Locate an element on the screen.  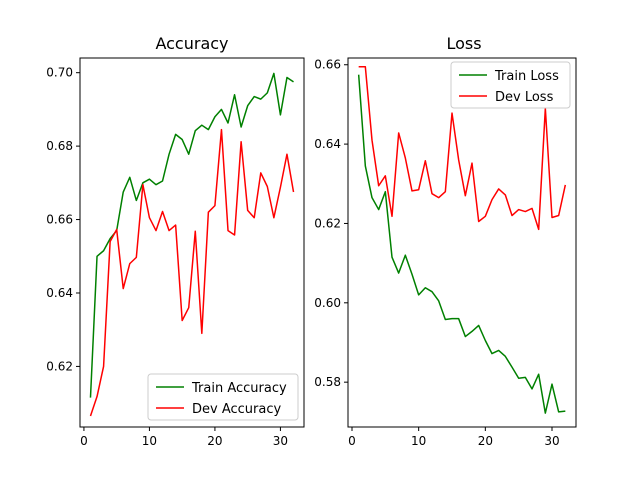
loss-legend-label-dev-loss: Dev Loss is located at coordinates (524, 97).